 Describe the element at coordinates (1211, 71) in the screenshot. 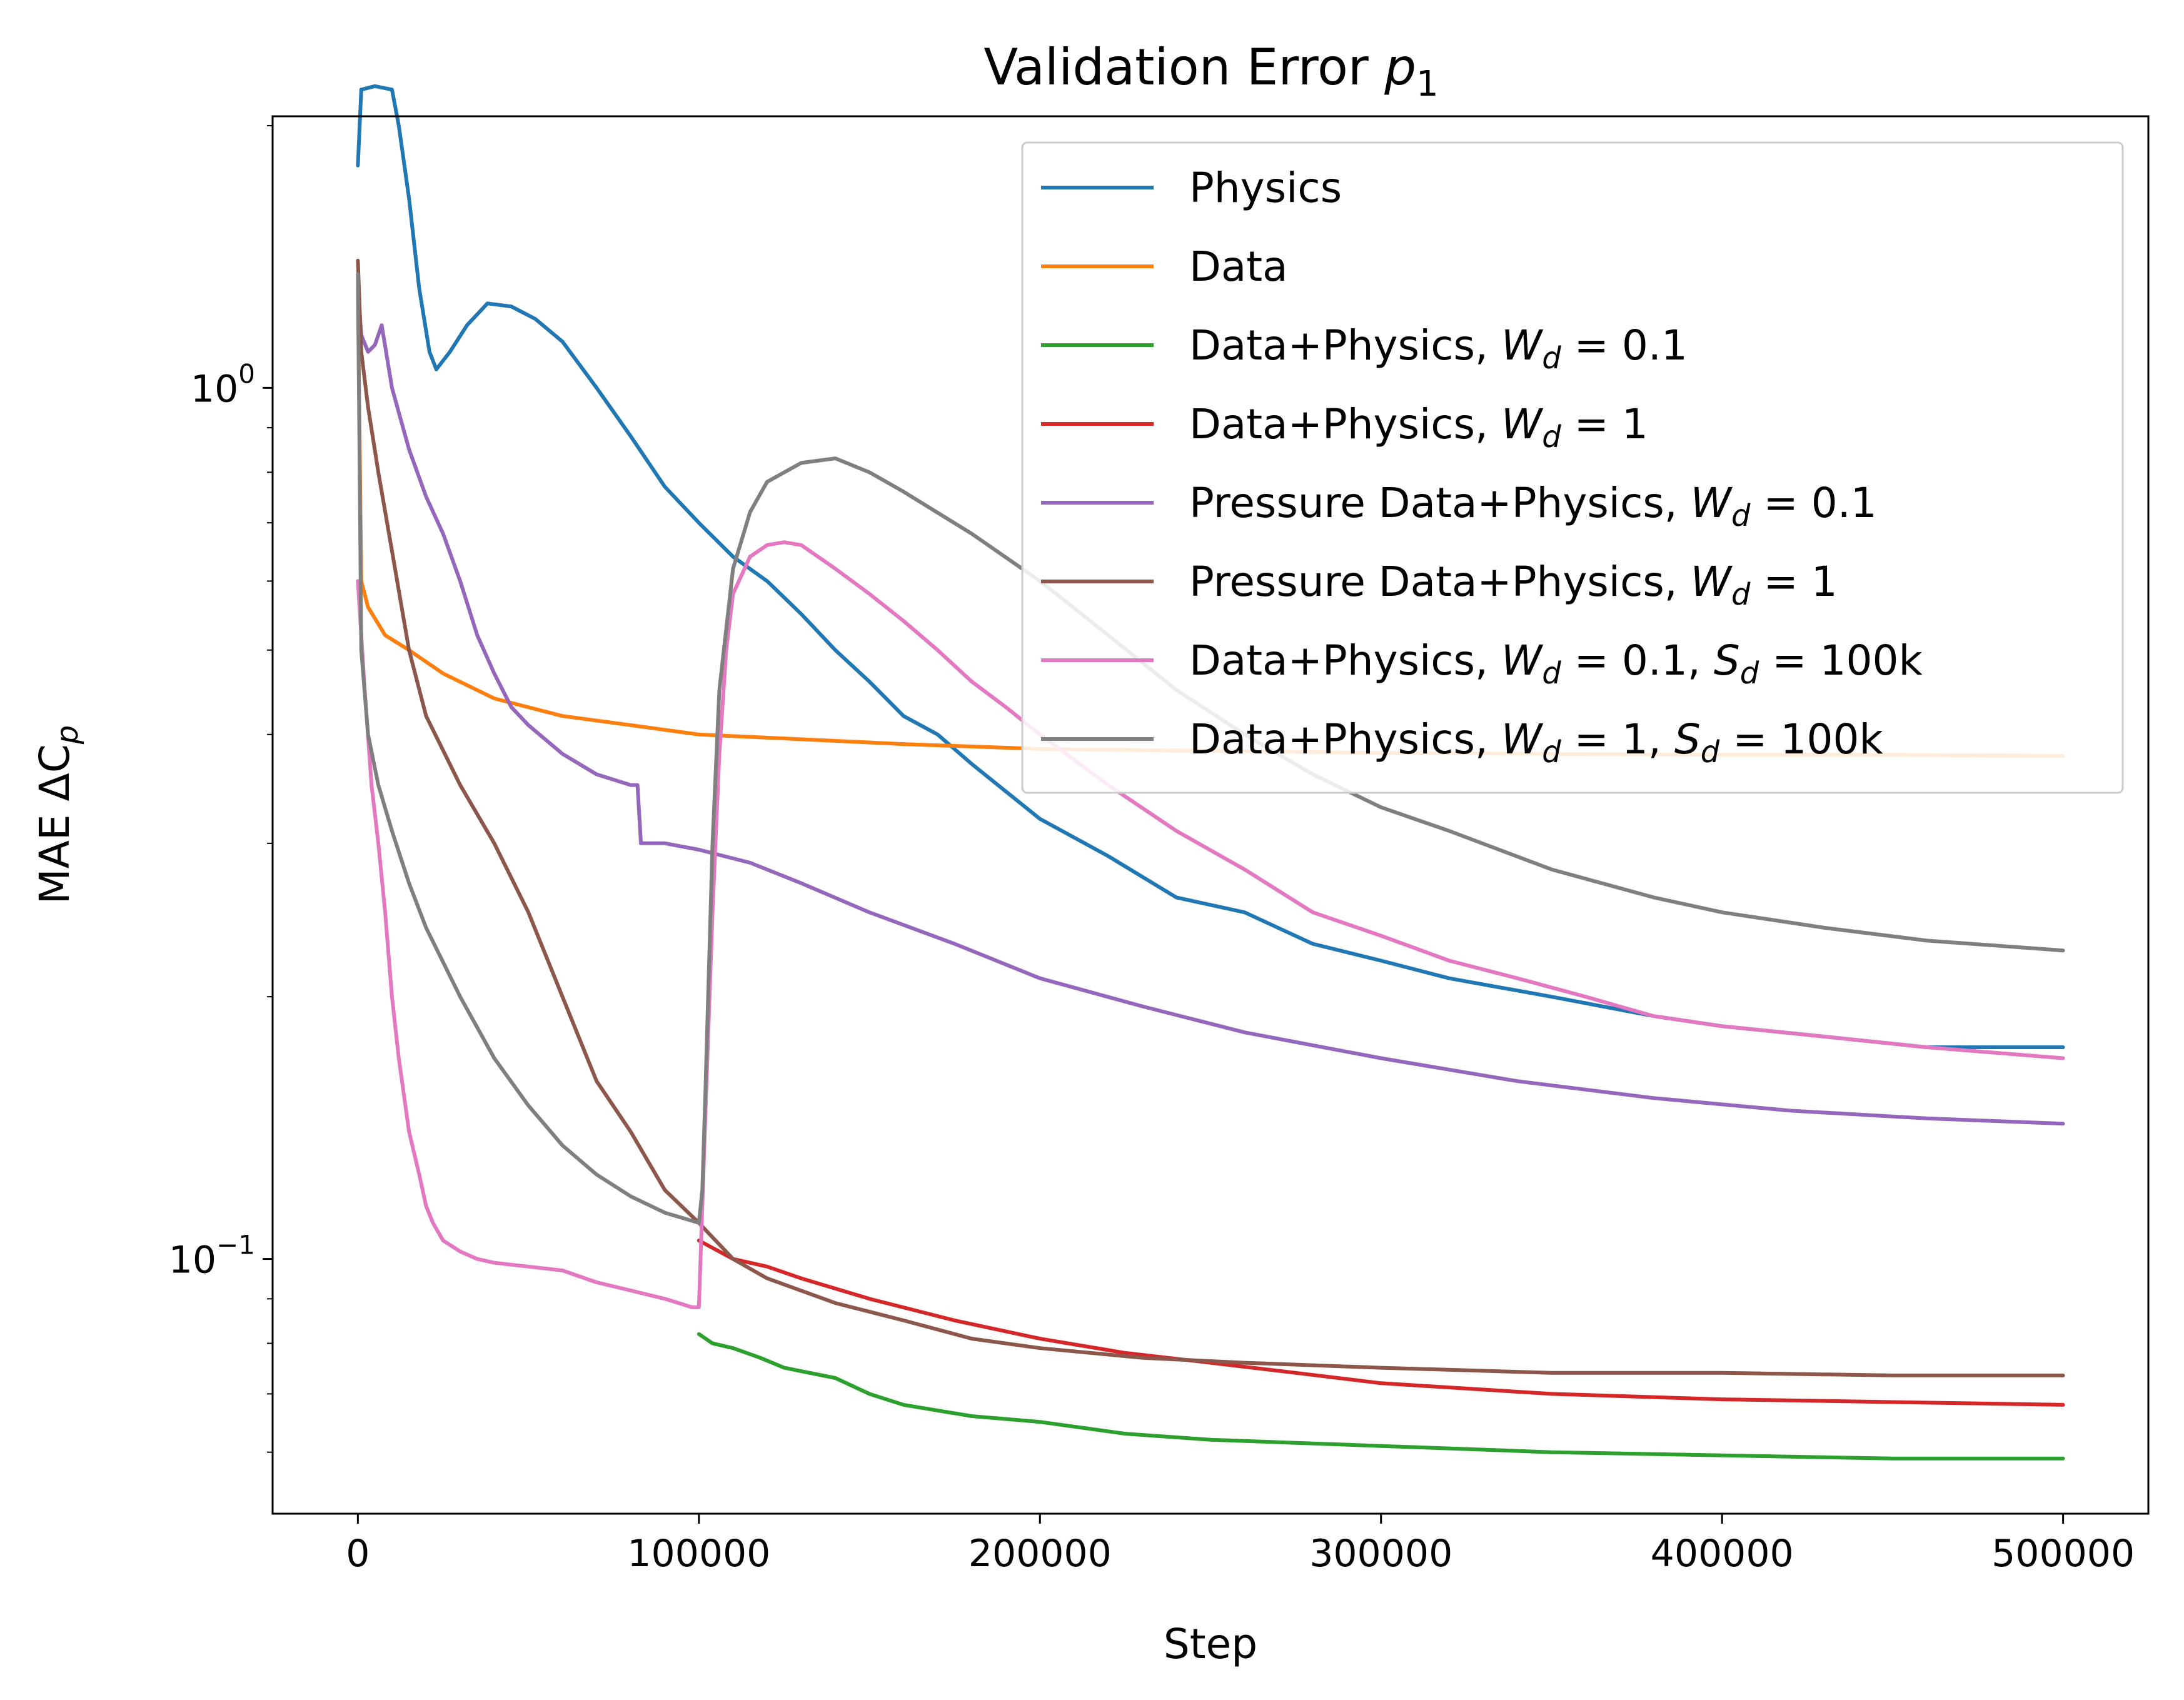

I see `chart-title: Validation Error p1` at that location.